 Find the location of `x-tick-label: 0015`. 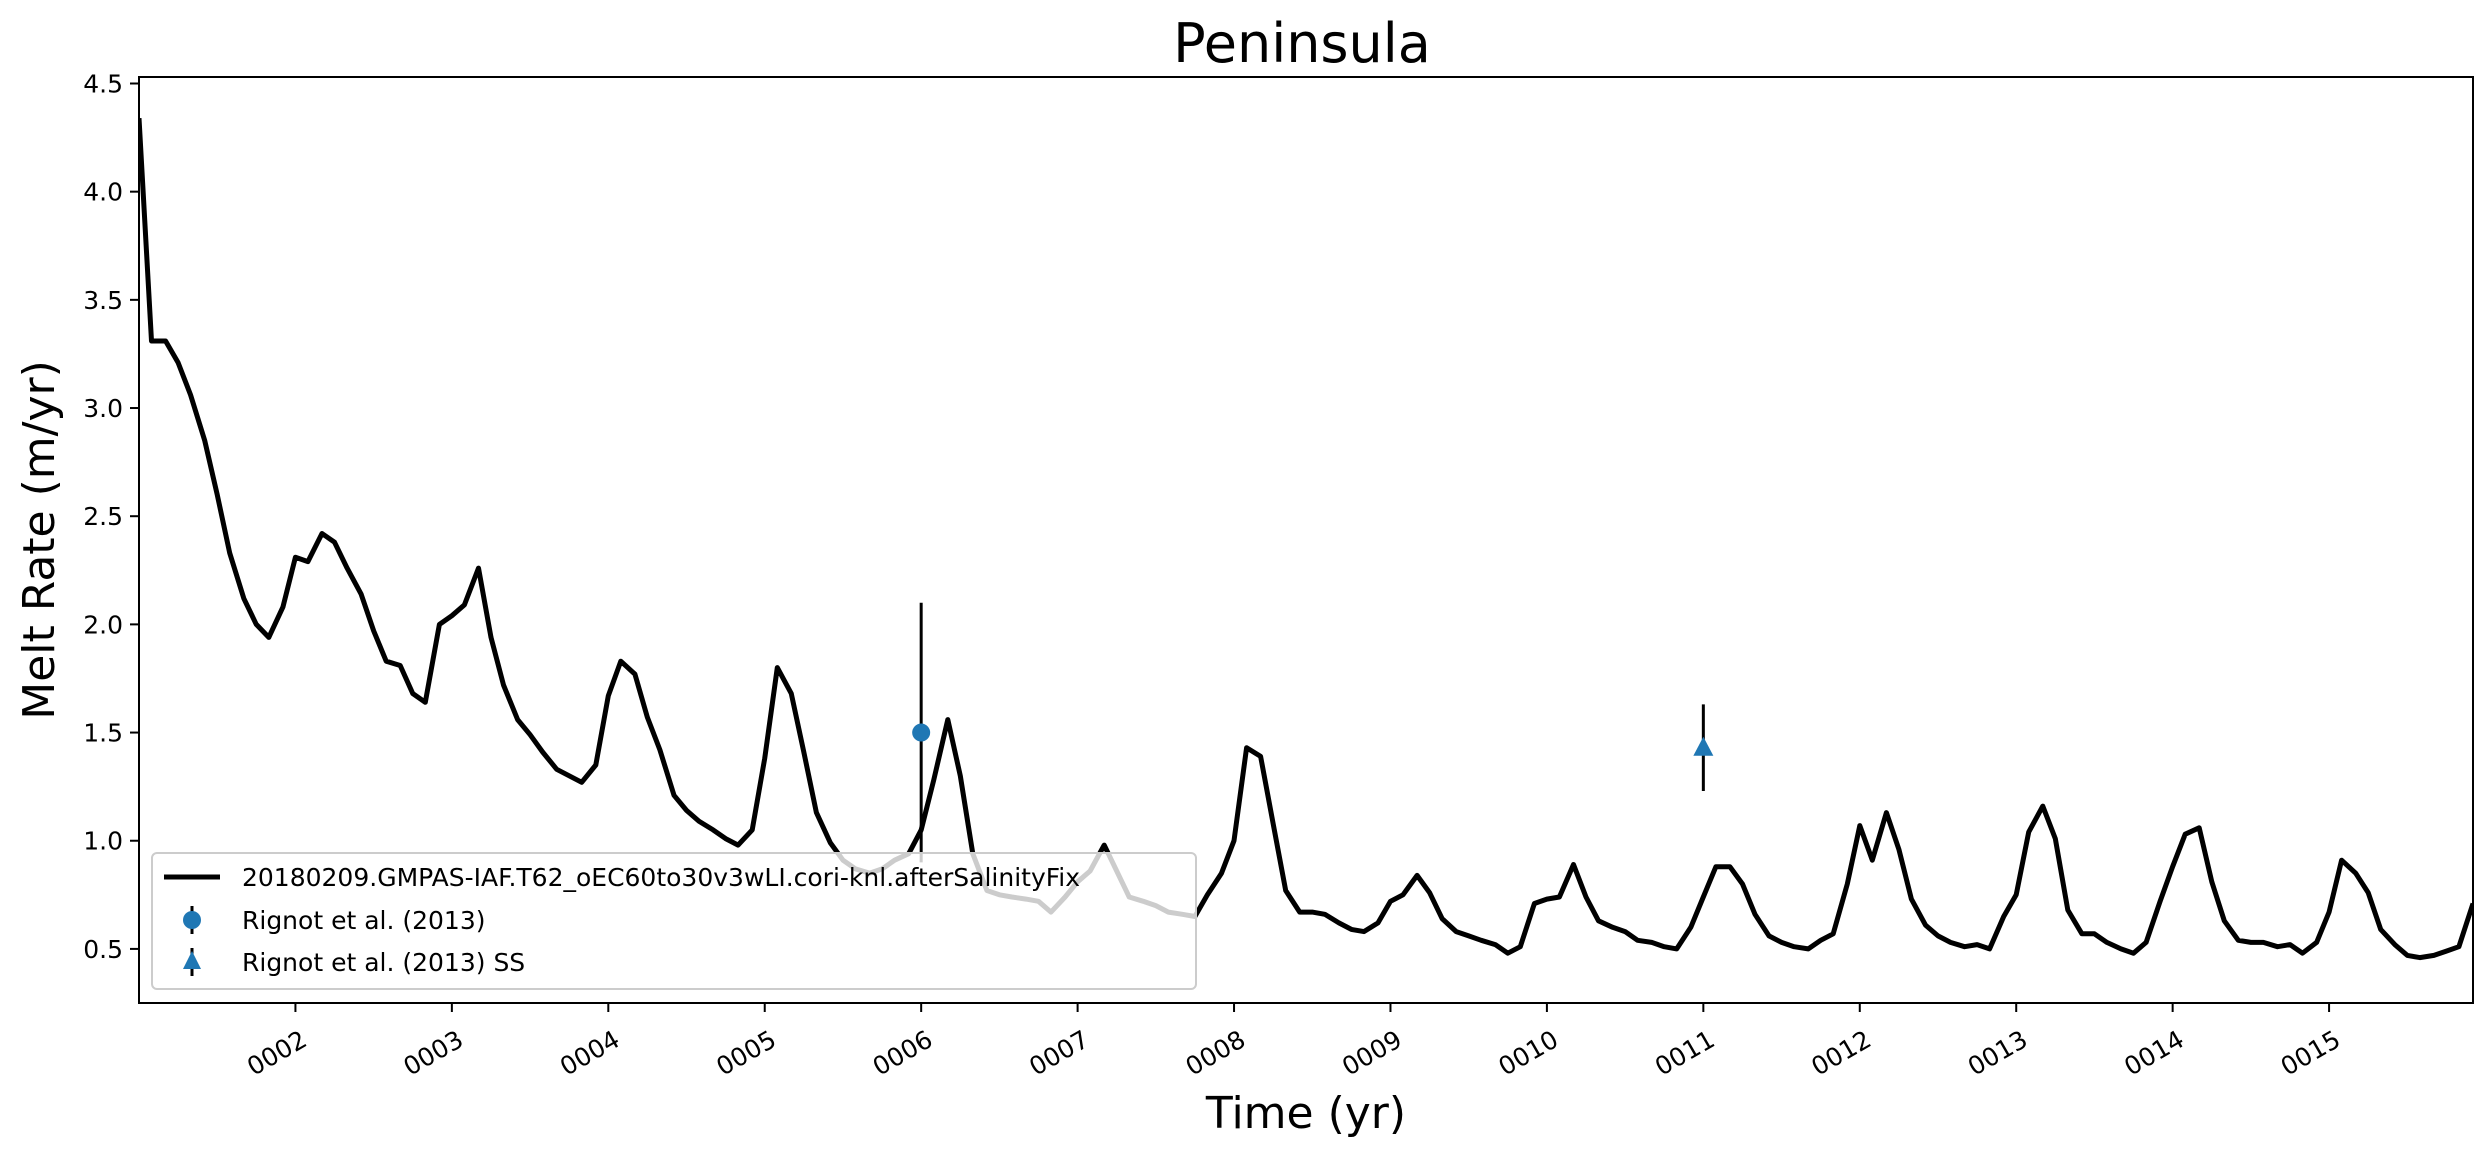

x-tick-label: 0015 is located at coordinates (2311, 1053).